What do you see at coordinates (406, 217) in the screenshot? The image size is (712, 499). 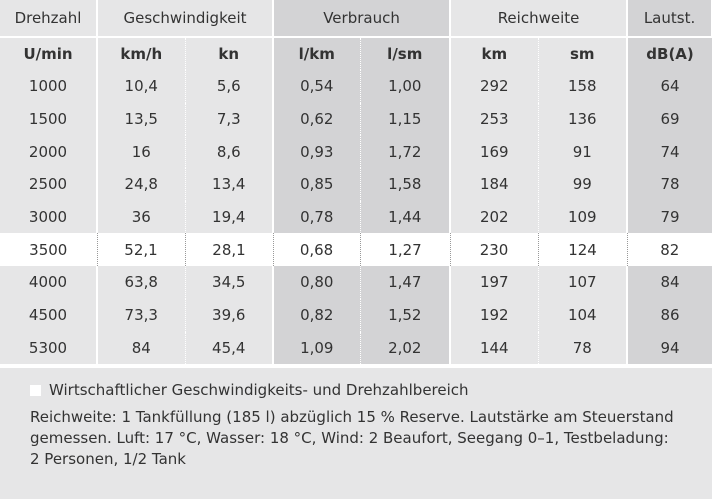 I see `table-cell: 1,44` at bounding box center [406, 217].